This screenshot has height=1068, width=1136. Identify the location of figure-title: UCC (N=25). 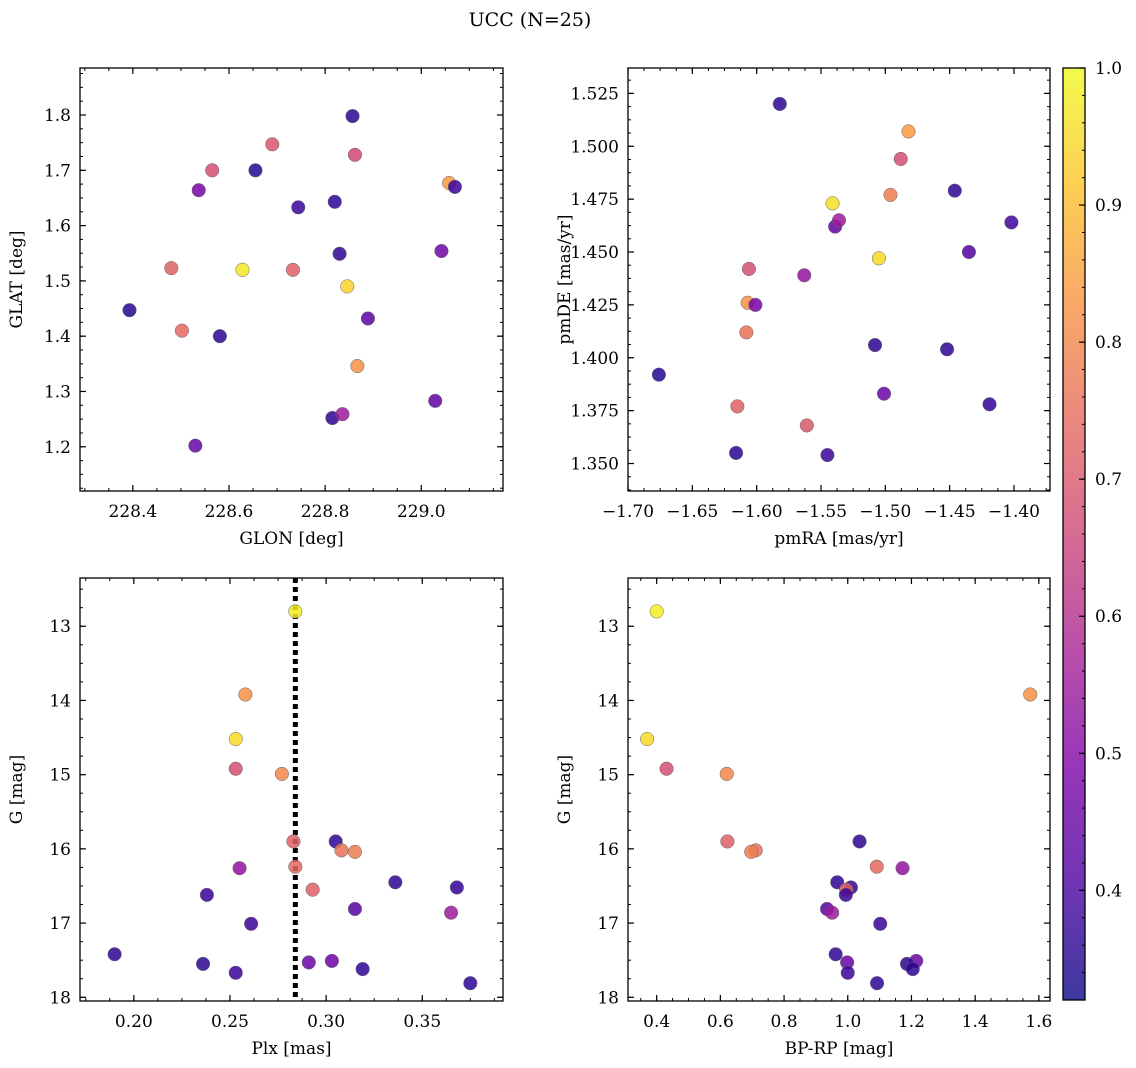
(530, 20).